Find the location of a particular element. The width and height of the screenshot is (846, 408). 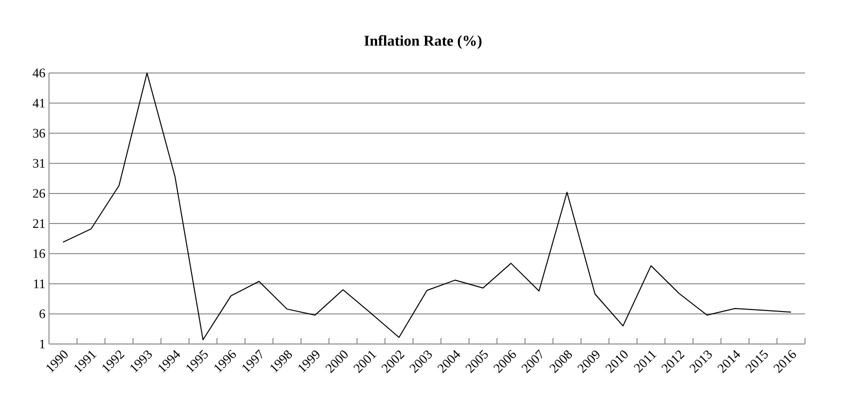

x-tick-label: 1991 is located at coordinates (85, 361).